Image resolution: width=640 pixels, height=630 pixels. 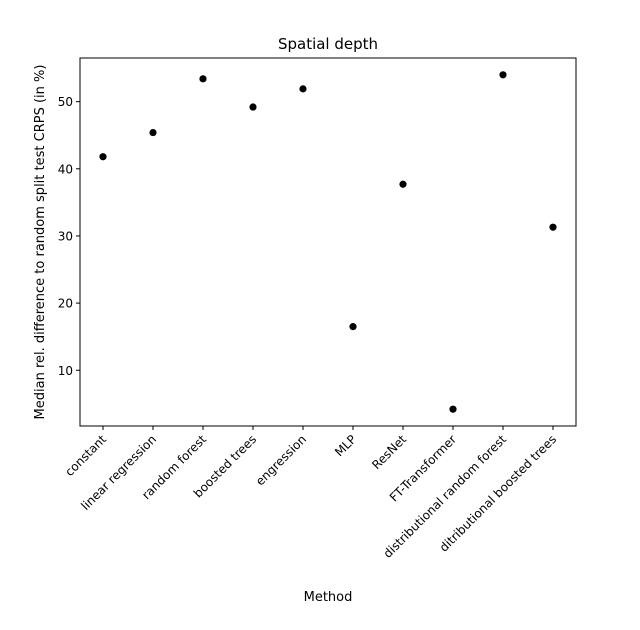 What do you see at coordinates (85, 455) in the screenshot?
I see `x-tick-label: constant` at bounding box center [85, 455].